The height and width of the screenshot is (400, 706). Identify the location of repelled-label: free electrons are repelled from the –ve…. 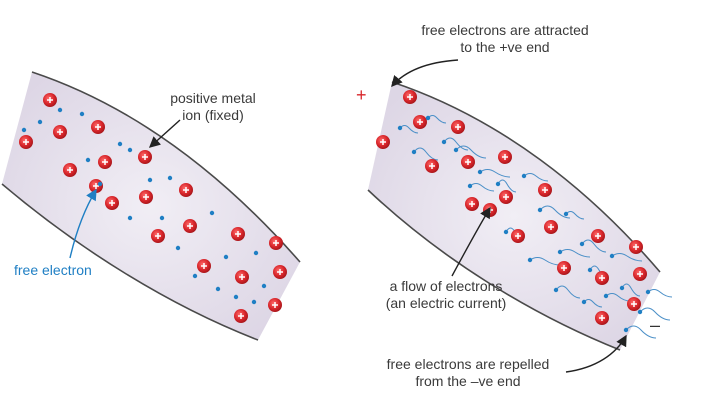
(468, 373).